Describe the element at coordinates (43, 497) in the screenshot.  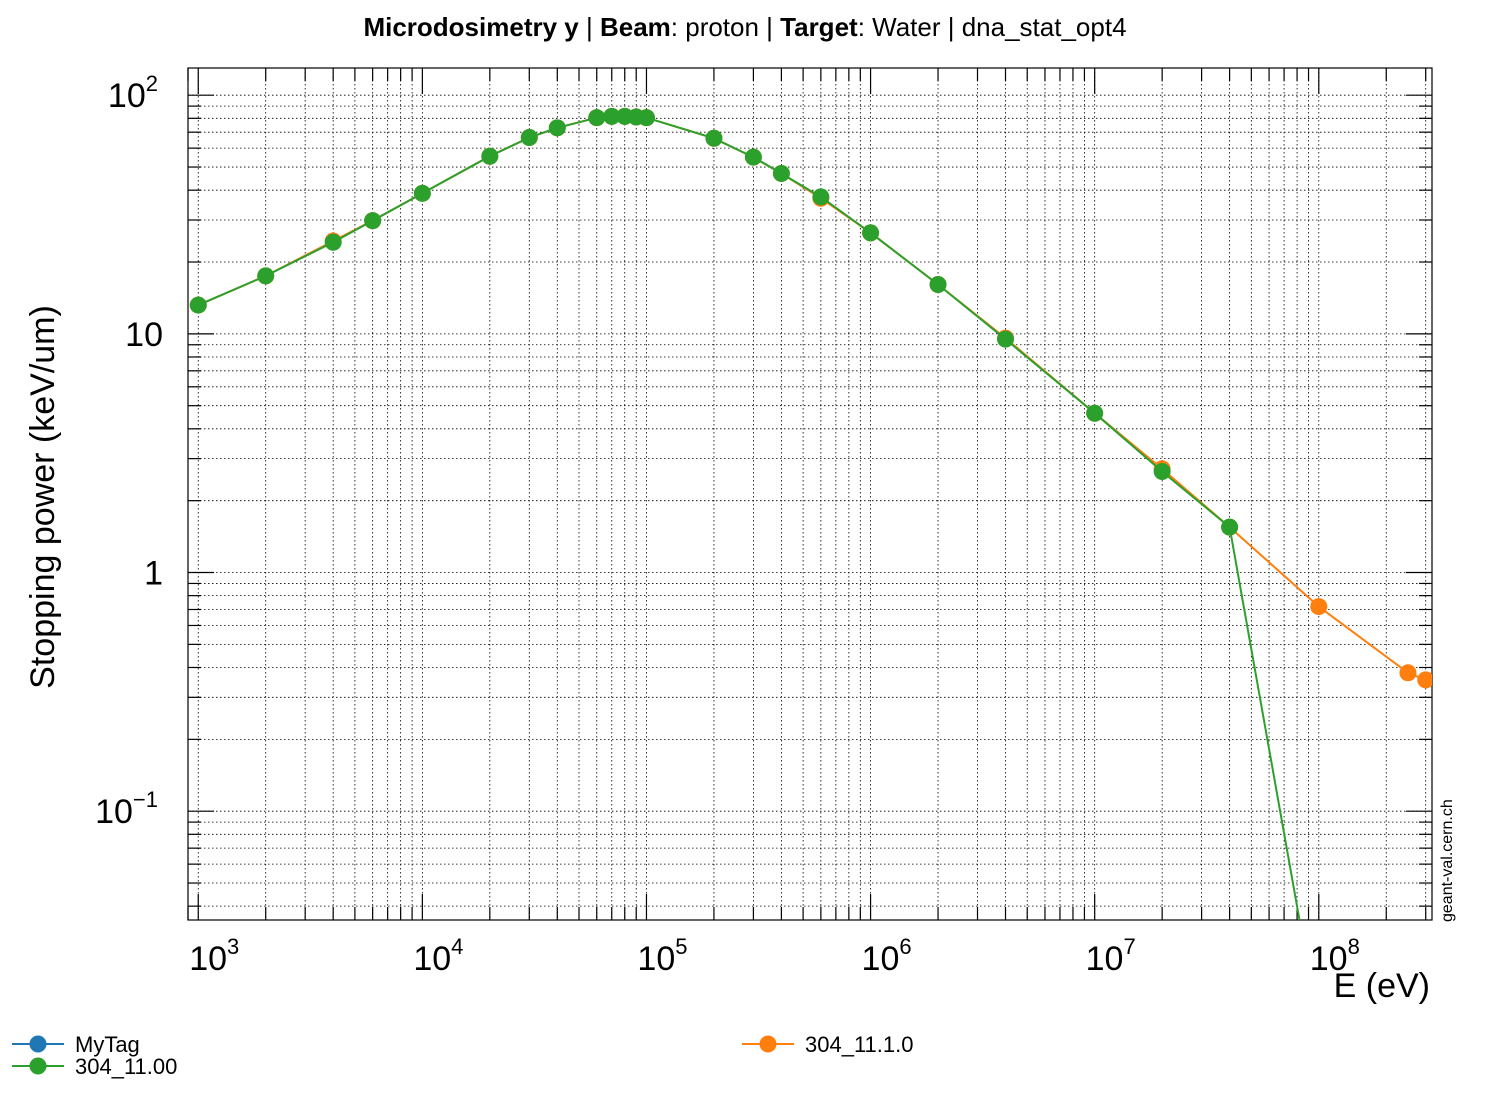
I see `y-axis-label: Stopping power (keV/um)` at that location.